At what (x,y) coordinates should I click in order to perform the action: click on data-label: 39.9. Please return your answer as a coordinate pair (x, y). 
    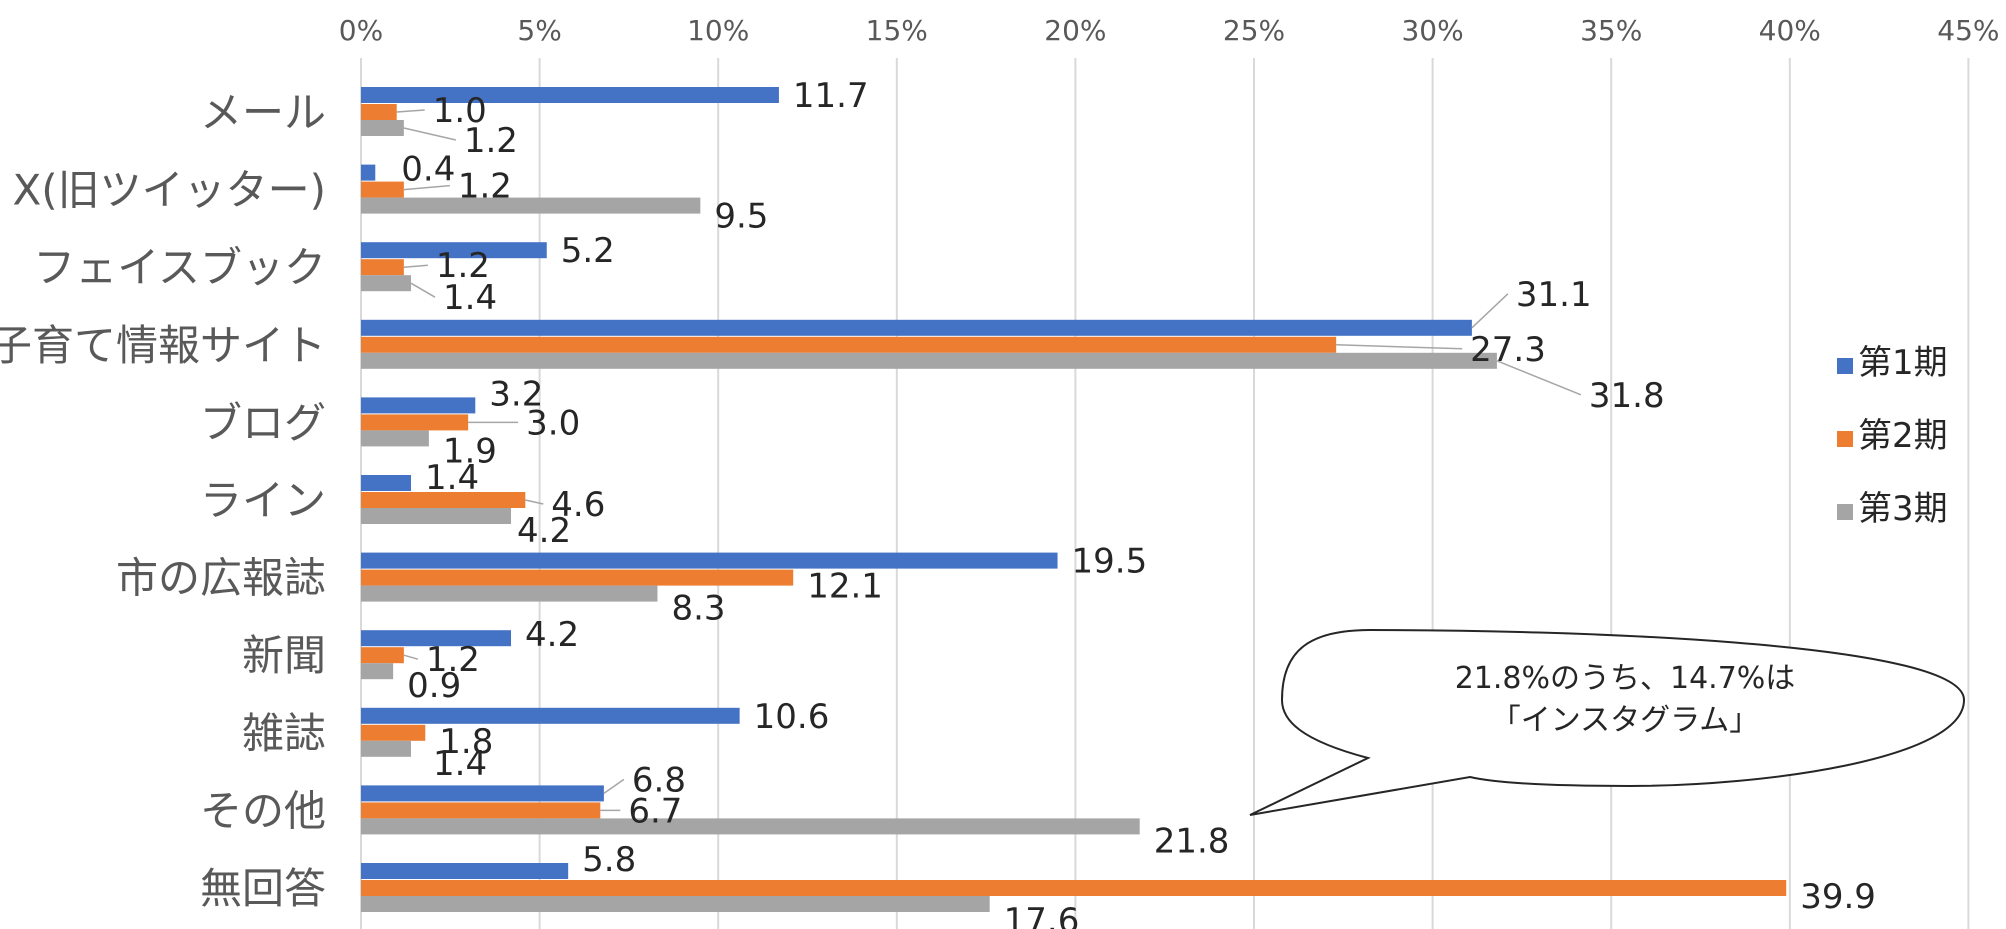
    Looking at the image, I should click on (1838, 897).